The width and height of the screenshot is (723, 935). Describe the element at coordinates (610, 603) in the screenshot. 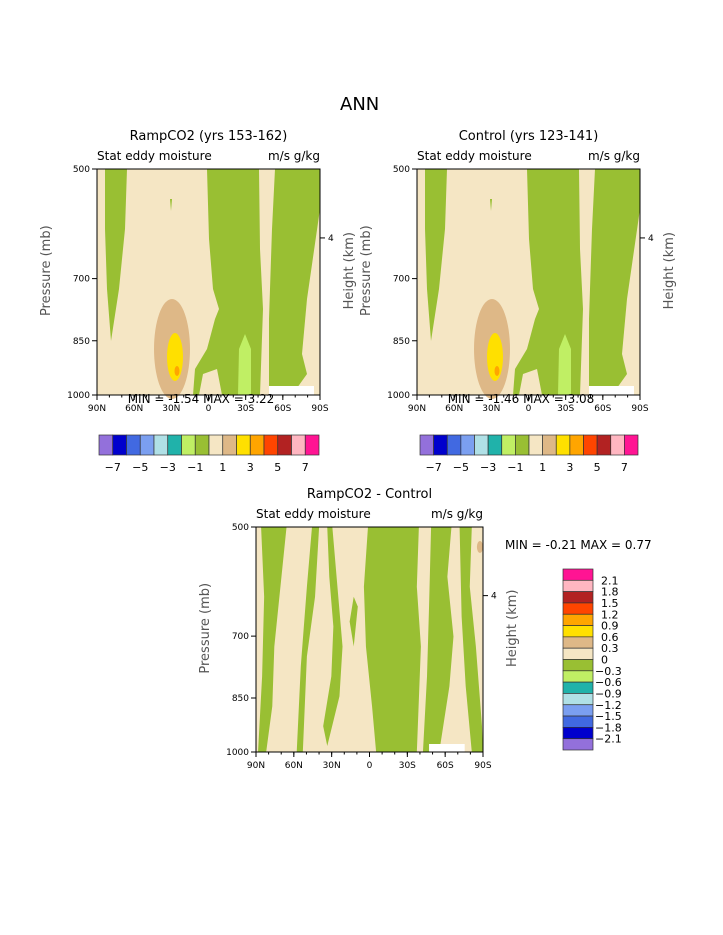

I see `colorbar-label: 1.5` at that location.